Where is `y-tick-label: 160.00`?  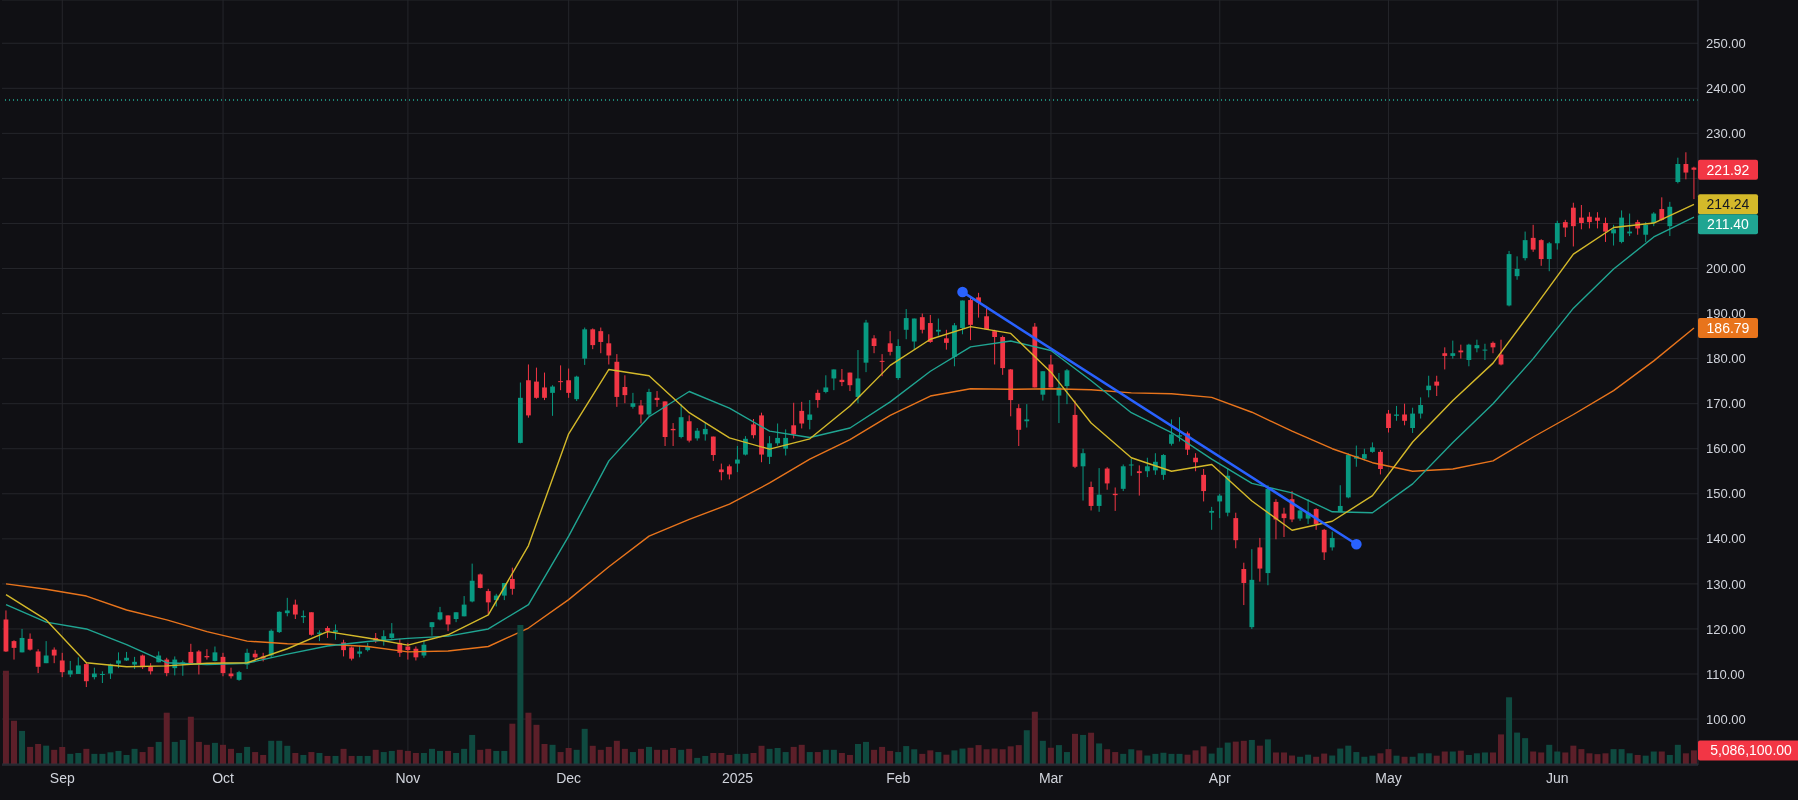 y-tick-label: 160.00 is located at coordinates (1726, 449).